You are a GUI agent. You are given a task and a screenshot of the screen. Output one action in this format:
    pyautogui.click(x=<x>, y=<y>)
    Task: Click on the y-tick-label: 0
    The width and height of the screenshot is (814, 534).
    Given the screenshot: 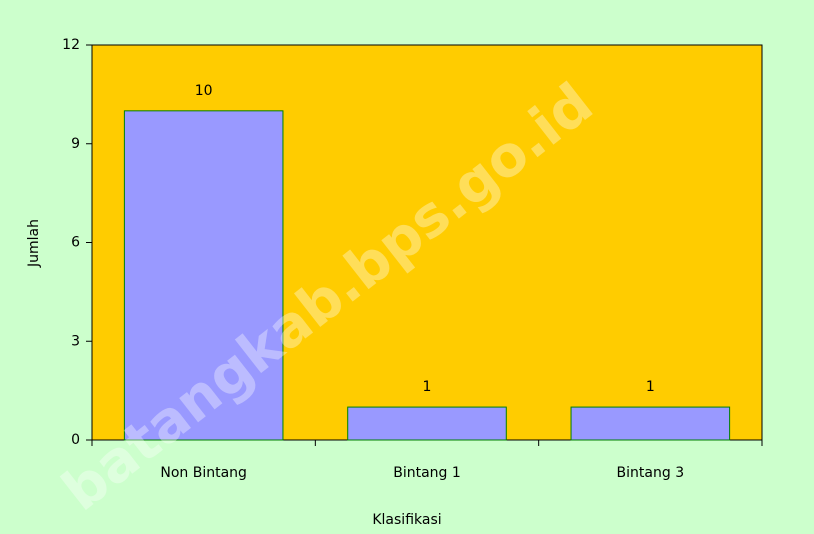 What is the action you would take?
    pyautogui.click(x=75, y=440)
    